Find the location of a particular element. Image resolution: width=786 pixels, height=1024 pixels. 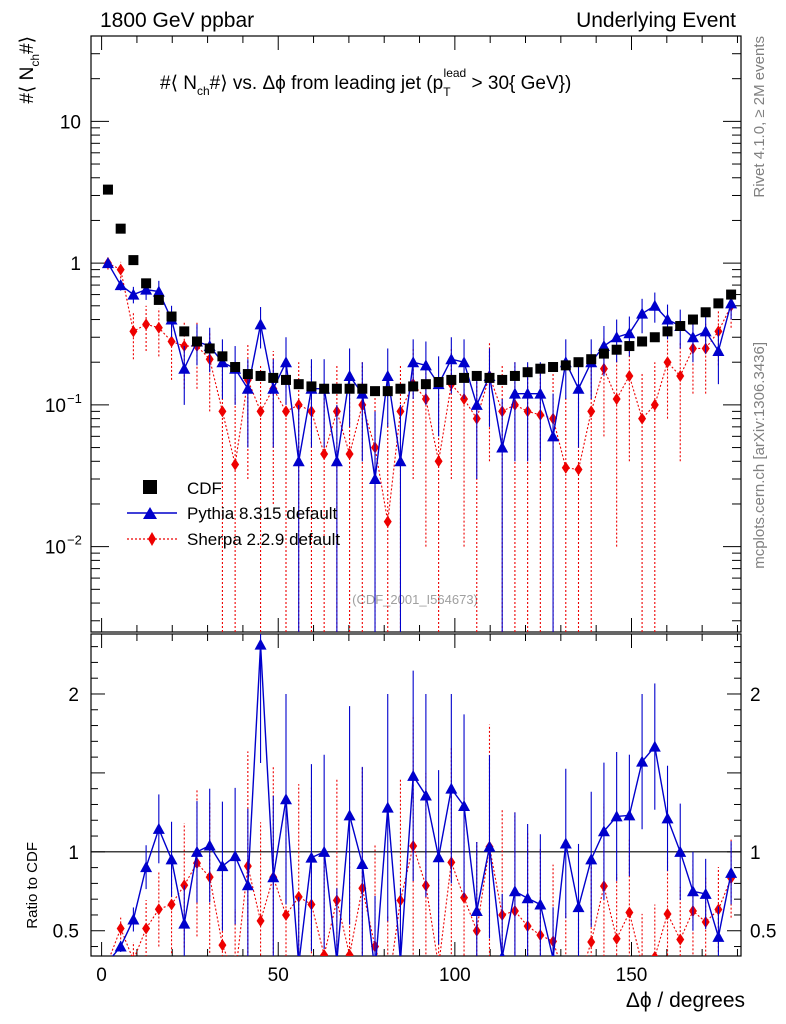

ratio-tick-label-left: 1 is located at coordinates (73, 853).